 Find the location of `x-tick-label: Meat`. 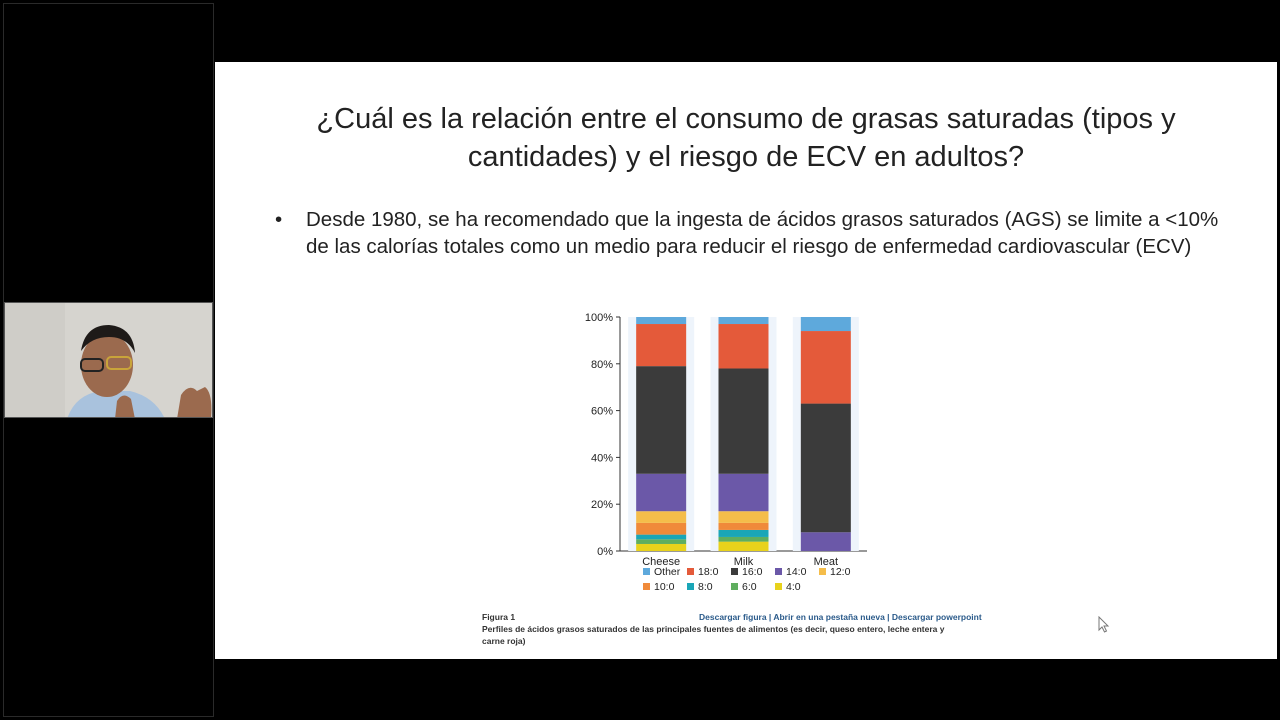

x-tick-label: Meat is located at coordinates (826, 562).